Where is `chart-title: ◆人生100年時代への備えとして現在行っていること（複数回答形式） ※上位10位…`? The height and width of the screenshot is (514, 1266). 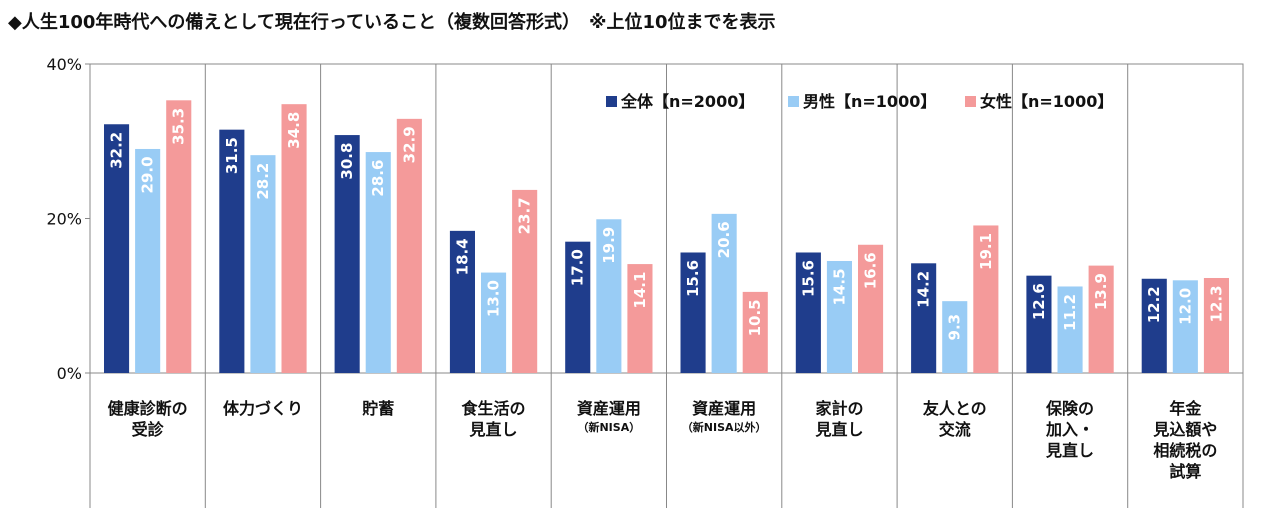
chart-title: ◆人生100年時代への備えとして現在行っていること（複数回答形式） ※上位10位… is located at coordinates (392, 22).